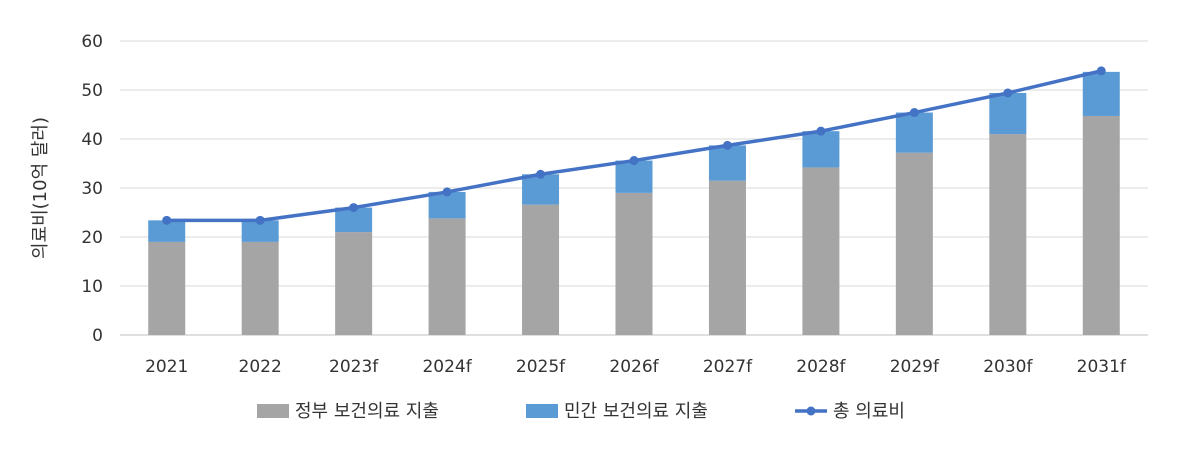 The width and height of the screenshot is (1180, 463). What do you see at coordinates (636, 411) in the screenshot?
I see `legend-label: 민간 보건의료 지출` at bounding box center [636, 411].